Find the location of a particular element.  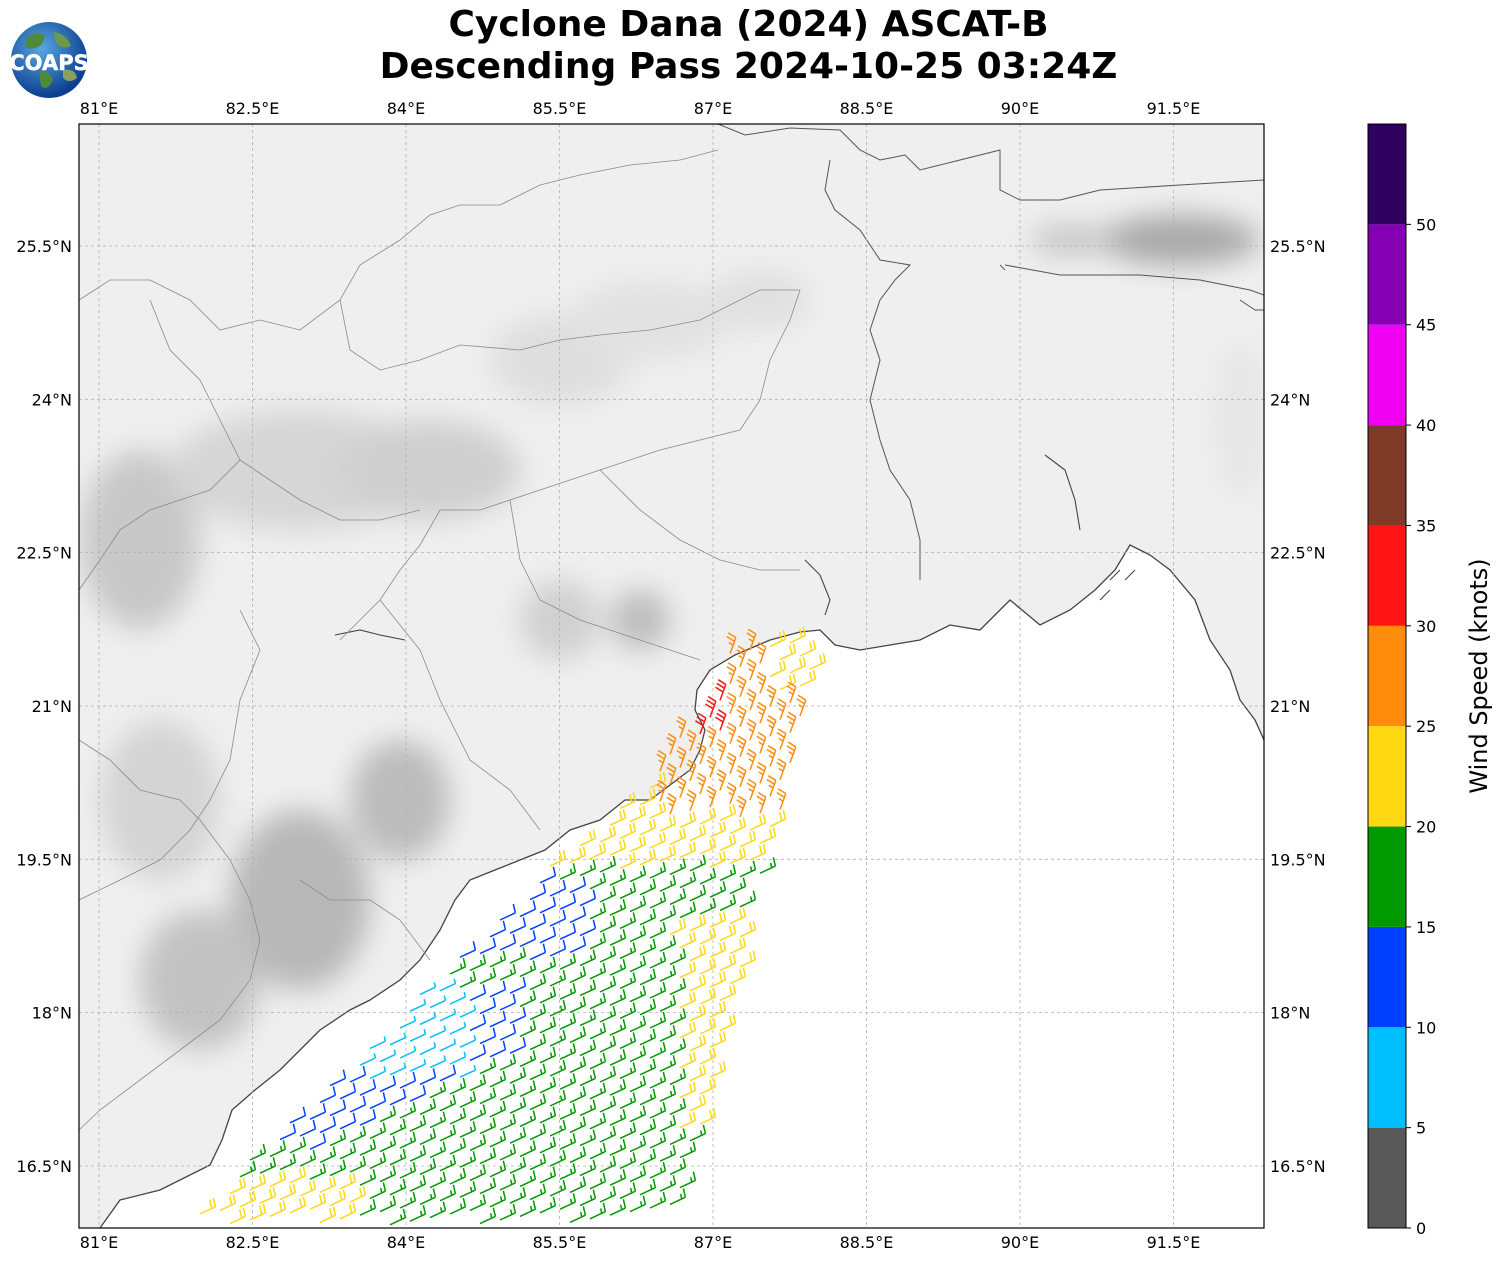

lat-tick-label-right: 22.5°N is located at coordinates (1298, 553).